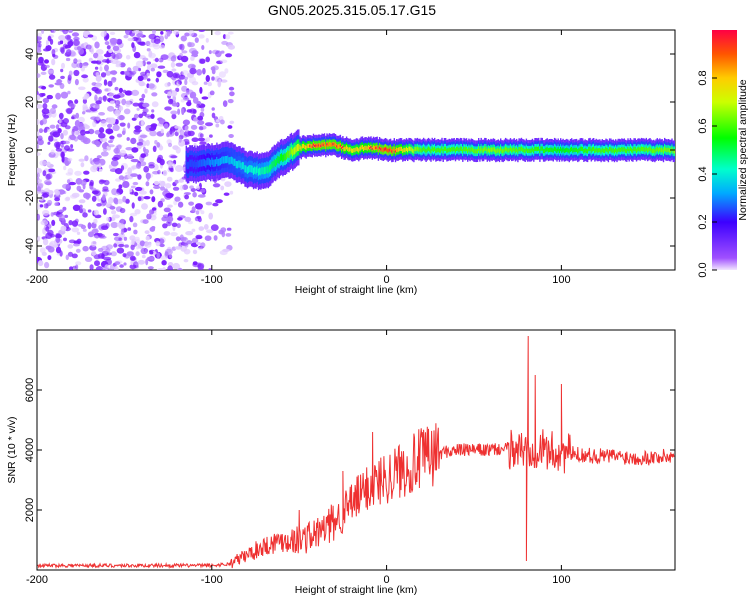  I want to click on x-tick-label: -200, so click(37, 580).